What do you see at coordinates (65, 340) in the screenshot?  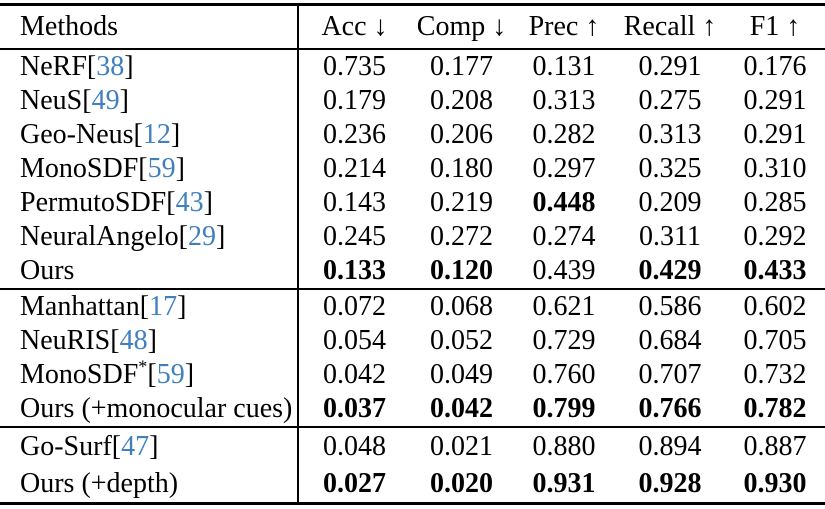 I see `method-name: NeuRIS` at bounding box center [65, 340].